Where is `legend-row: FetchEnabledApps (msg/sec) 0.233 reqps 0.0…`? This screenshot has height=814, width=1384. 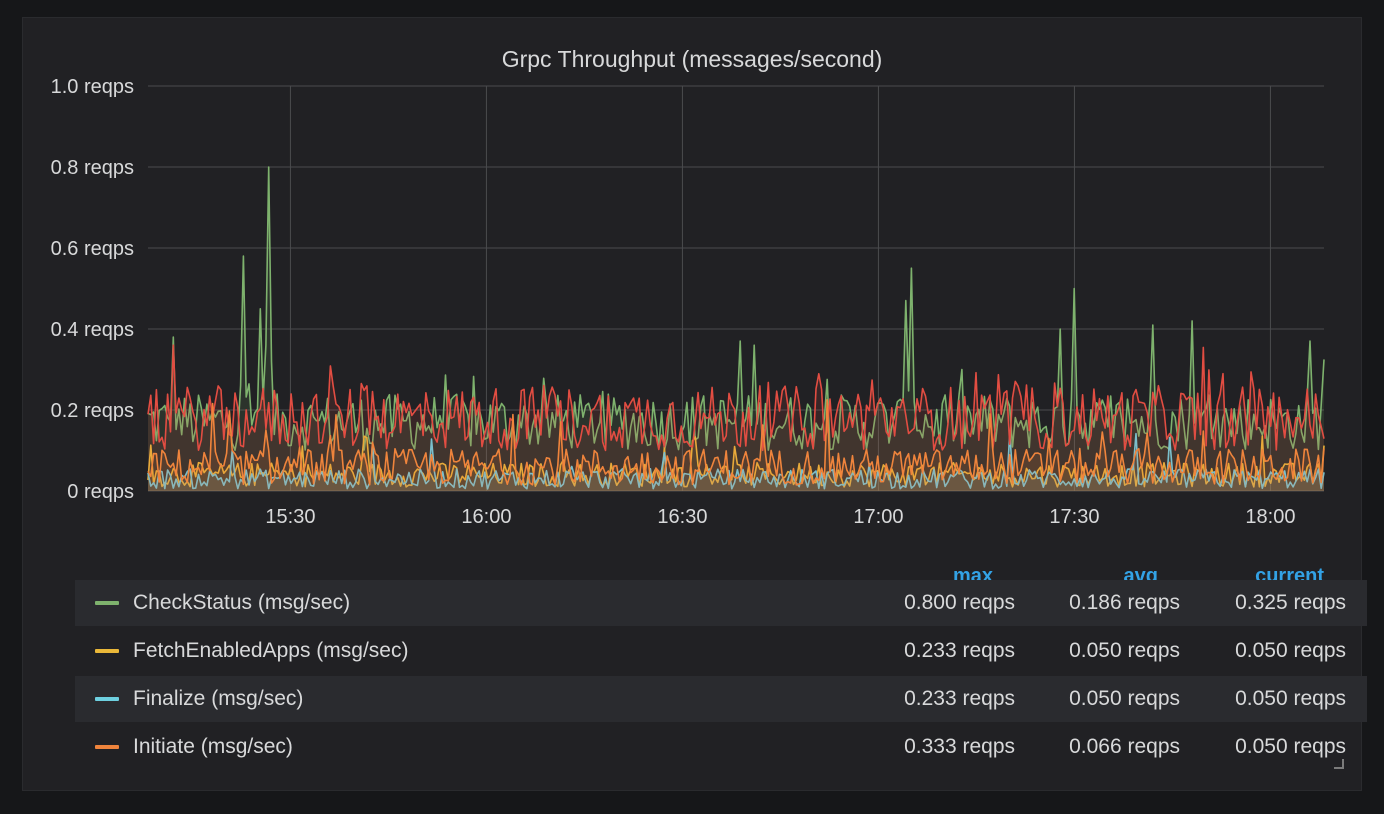
legend-row: FetchEnabledApps (msg/sec) 0.233 reqps 0.0… is located at coordinates (721, 651).